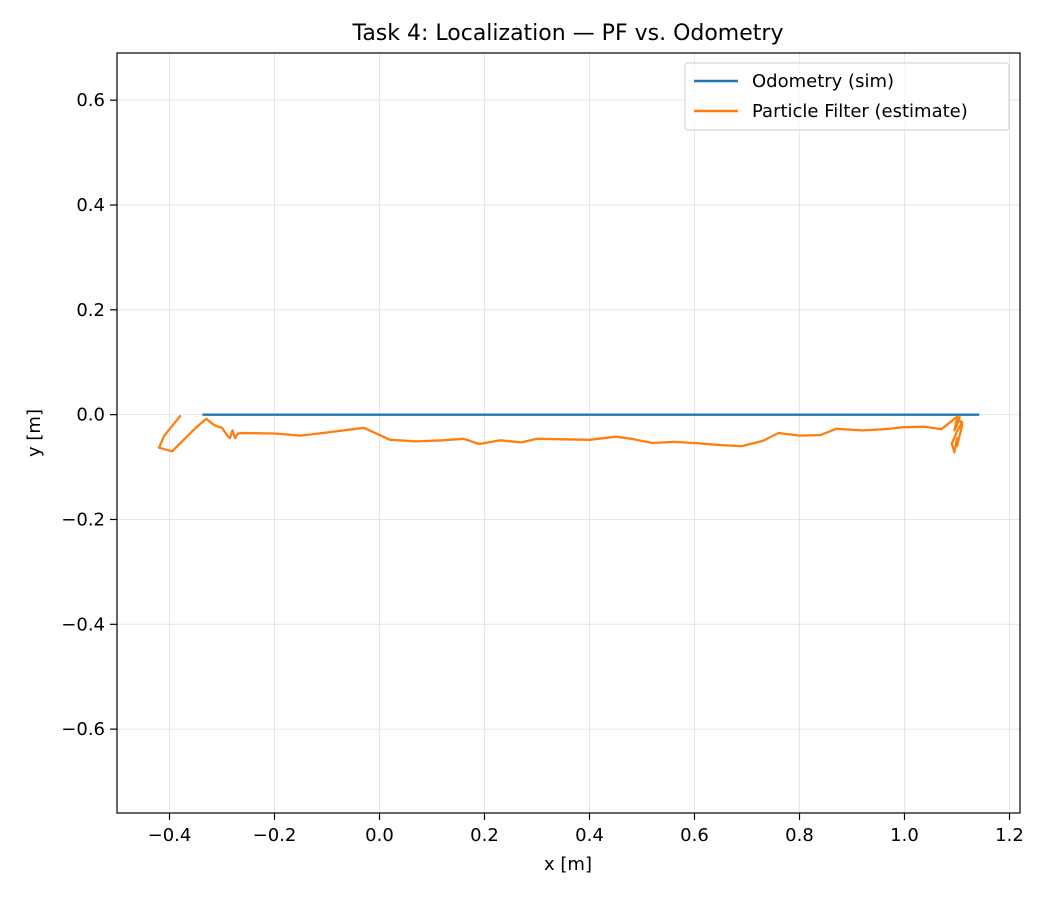  What do you see at coordinates (379, 835) in the screenshot?
I see `x-tick-label: 0.0` at bounding box center [379, 835].